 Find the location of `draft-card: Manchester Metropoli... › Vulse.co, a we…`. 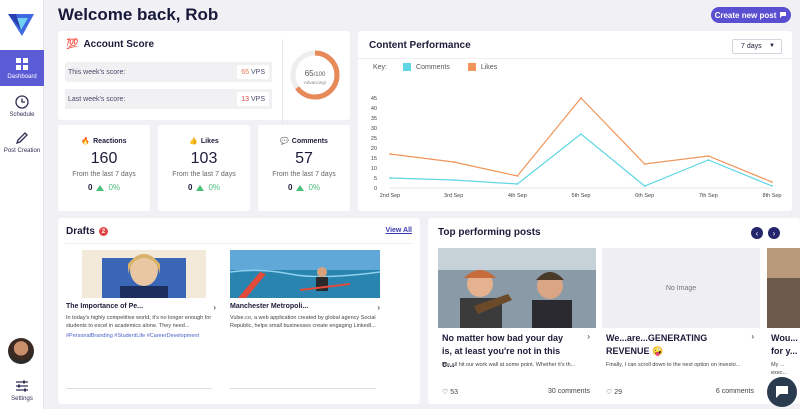

draft-card: Manchester Metropoli... › Vulse.co, a we… is located at coordinates (310, 319).